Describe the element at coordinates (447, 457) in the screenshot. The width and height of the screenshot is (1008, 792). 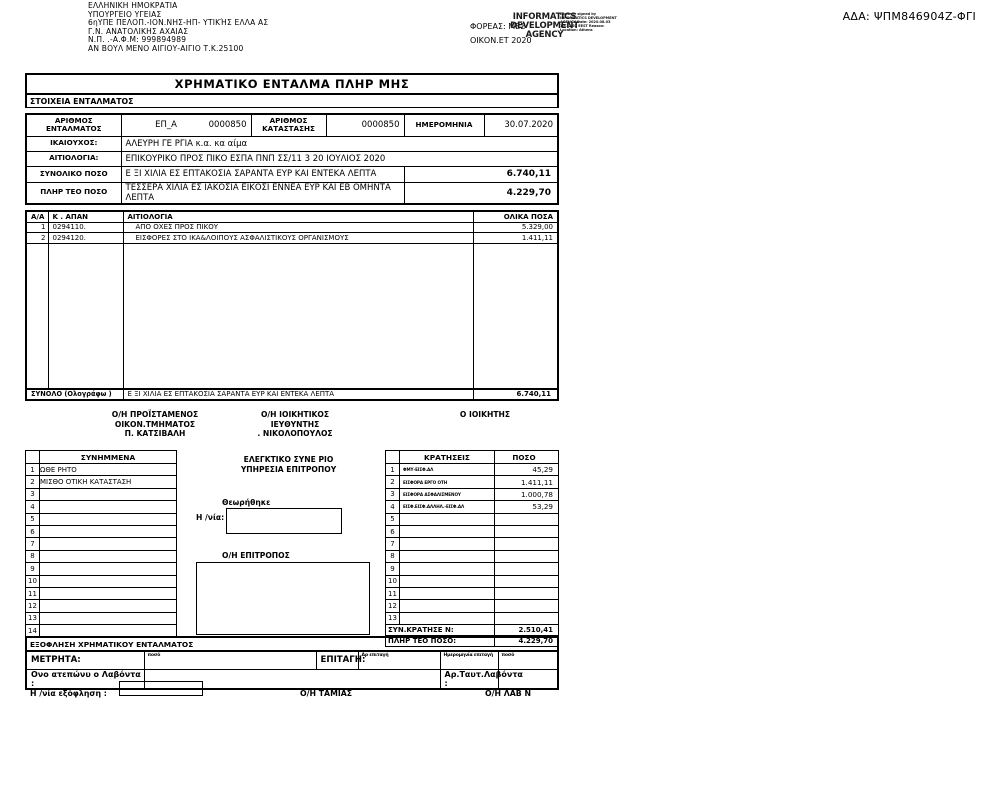
I see `deductions-header-name: ΚΡΑΤΗΣΕΙΣ` at that location.